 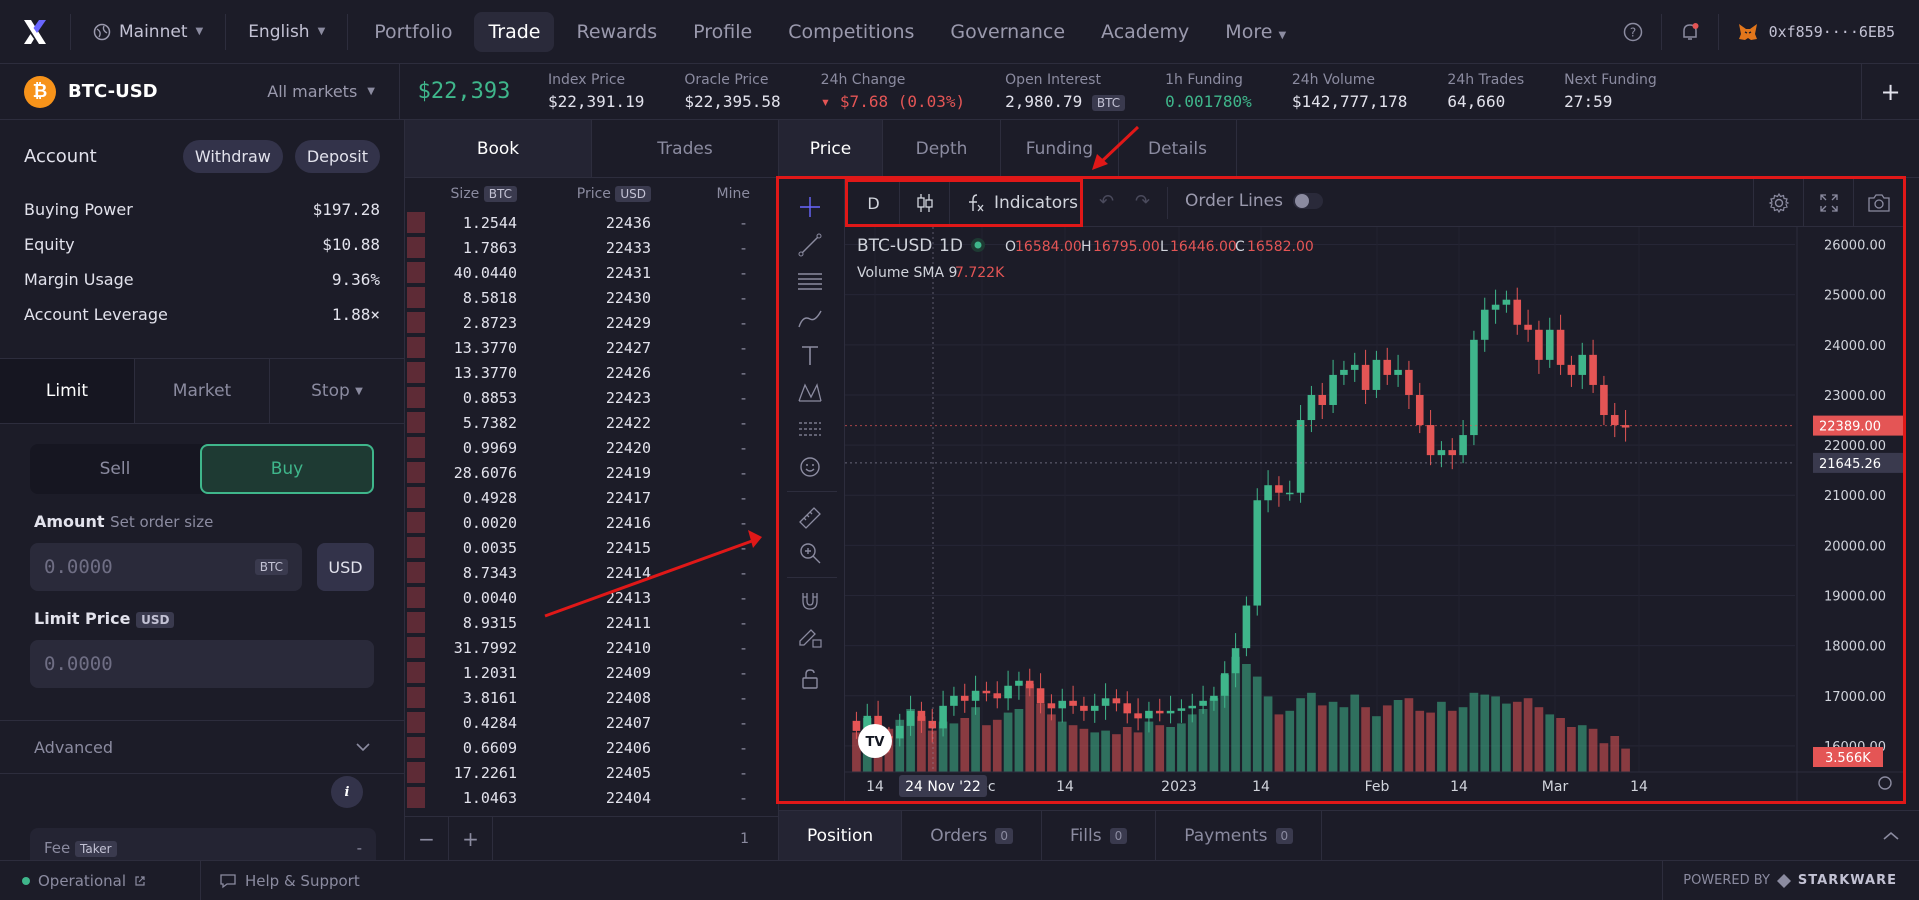 I want to click on orderbook-row: 2.8723 22429 -, so click(x=591, y=322).